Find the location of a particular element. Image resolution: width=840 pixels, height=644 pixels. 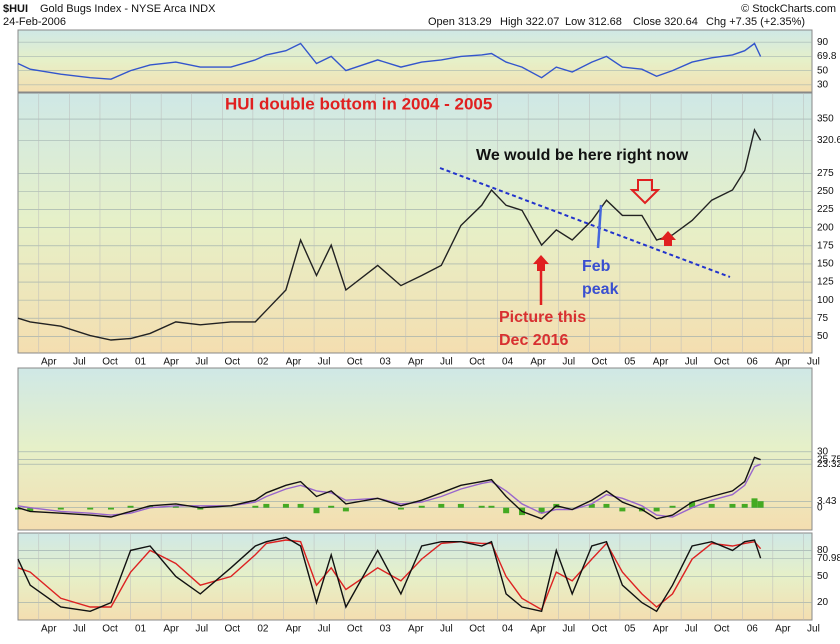

y-tick-label: 80 is located at coordinates (823, 550).